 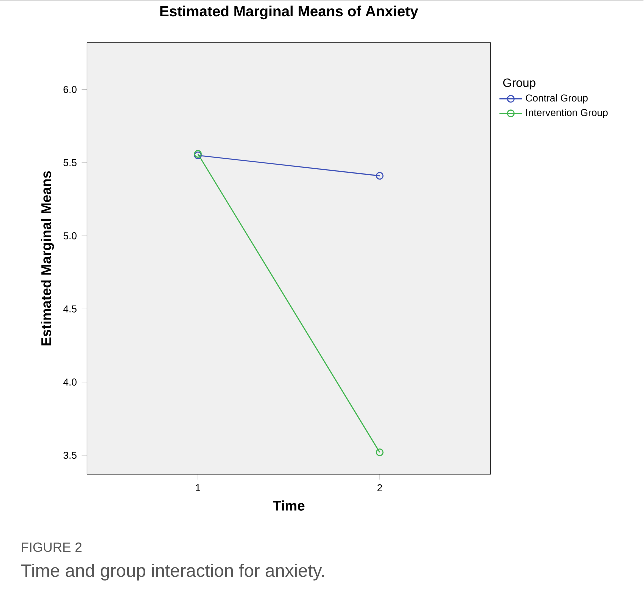 What do you see at coordinates (567, 113) in the screenshot?
I see `legend-label: Intervention Group` at bounding box center [567, 113].